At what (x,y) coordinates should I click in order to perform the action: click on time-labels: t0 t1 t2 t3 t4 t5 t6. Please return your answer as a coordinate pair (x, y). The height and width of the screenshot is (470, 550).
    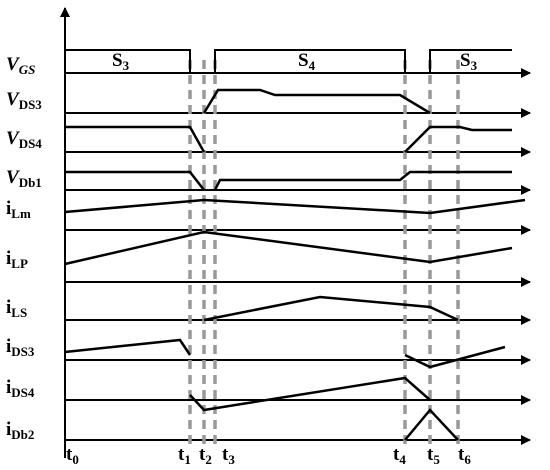
    Looking at the image, I should click on (268, 455).